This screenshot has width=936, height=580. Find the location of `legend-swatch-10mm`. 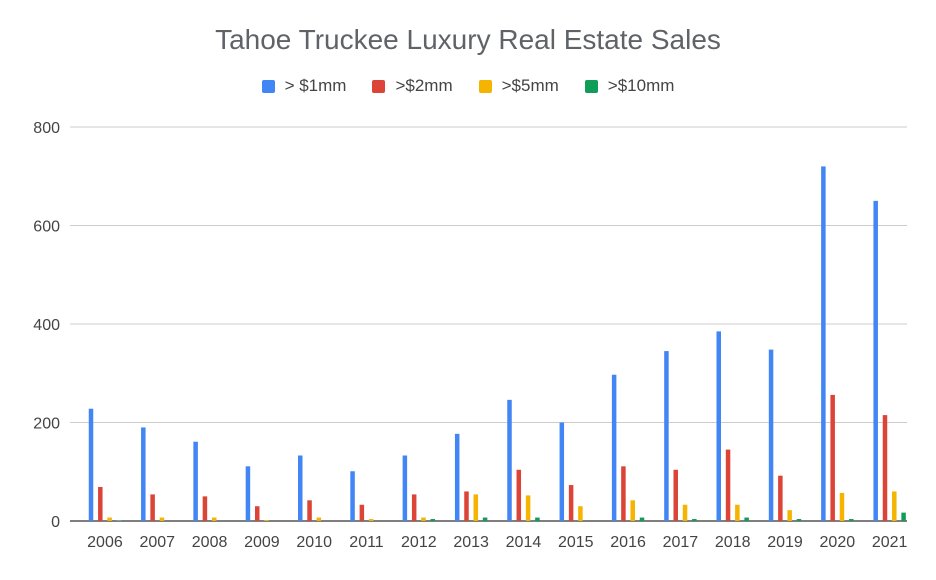

legend-swatch-10mm is located at coordinates (591, 86).